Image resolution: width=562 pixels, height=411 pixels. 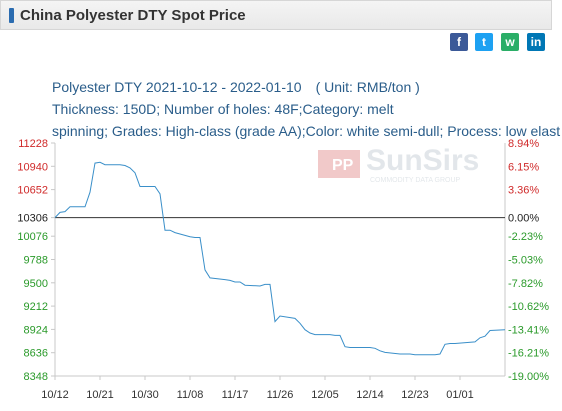 What do you see at coordinates (100, 395) in the screenshot?
I see `x-tick-label: 10/21` at bounding box center [100, 395].